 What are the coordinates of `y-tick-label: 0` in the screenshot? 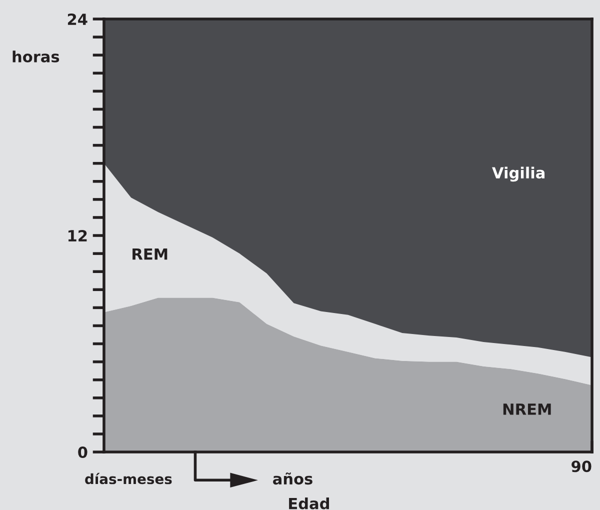 It's located at (83, 452).